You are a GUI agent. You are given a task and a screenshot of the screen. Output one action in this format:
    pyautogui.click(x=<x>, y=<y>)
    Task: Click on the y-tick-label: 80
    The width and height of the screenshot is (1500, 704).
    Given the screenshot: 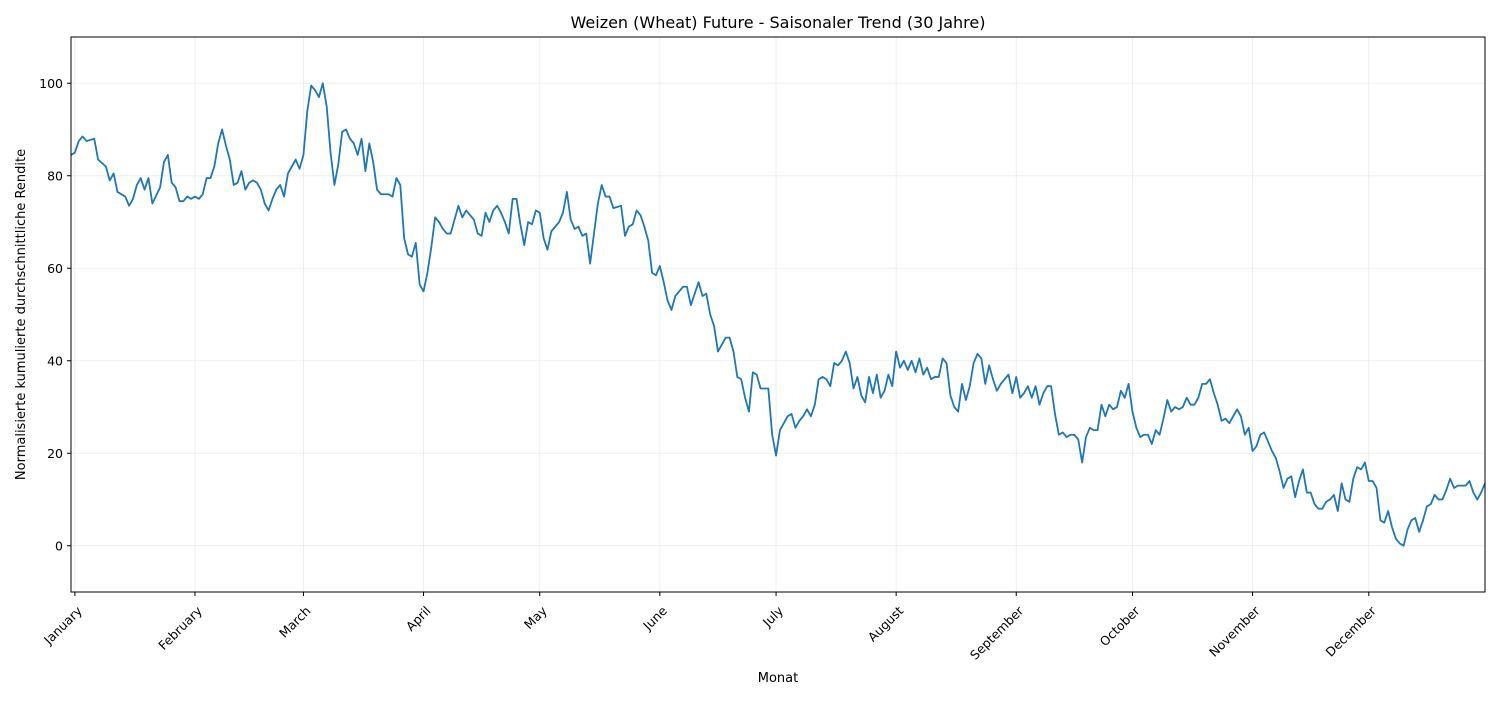 What is the action you would take?
    pyautogui.click(x=55, y=175)
    